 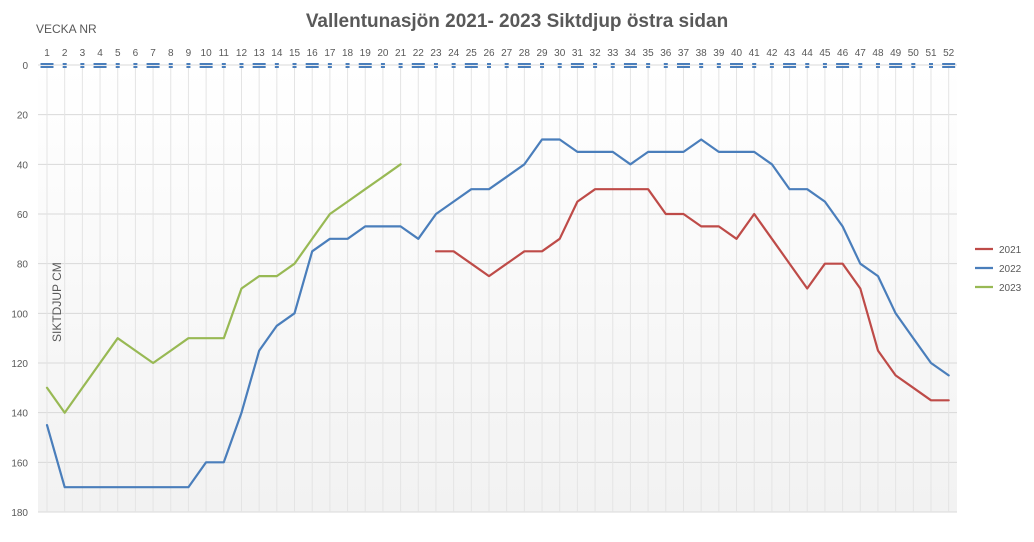 What do you see at coordinates (348, 53) in the screenshot?
I see `x-tick-label: 18` at bounding box center [348, 53].